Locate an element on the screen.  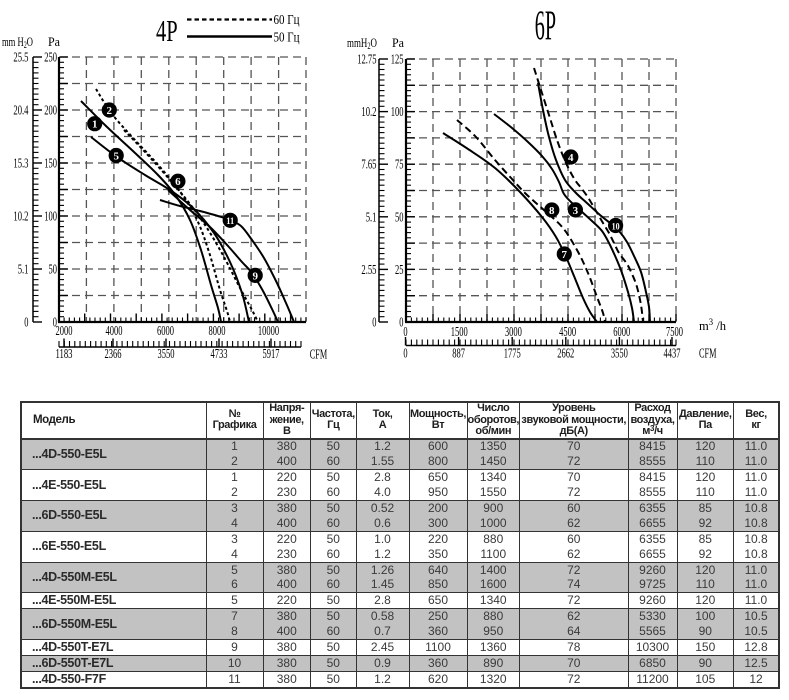
svg-text: 2 is located at coordinates (110, 111).